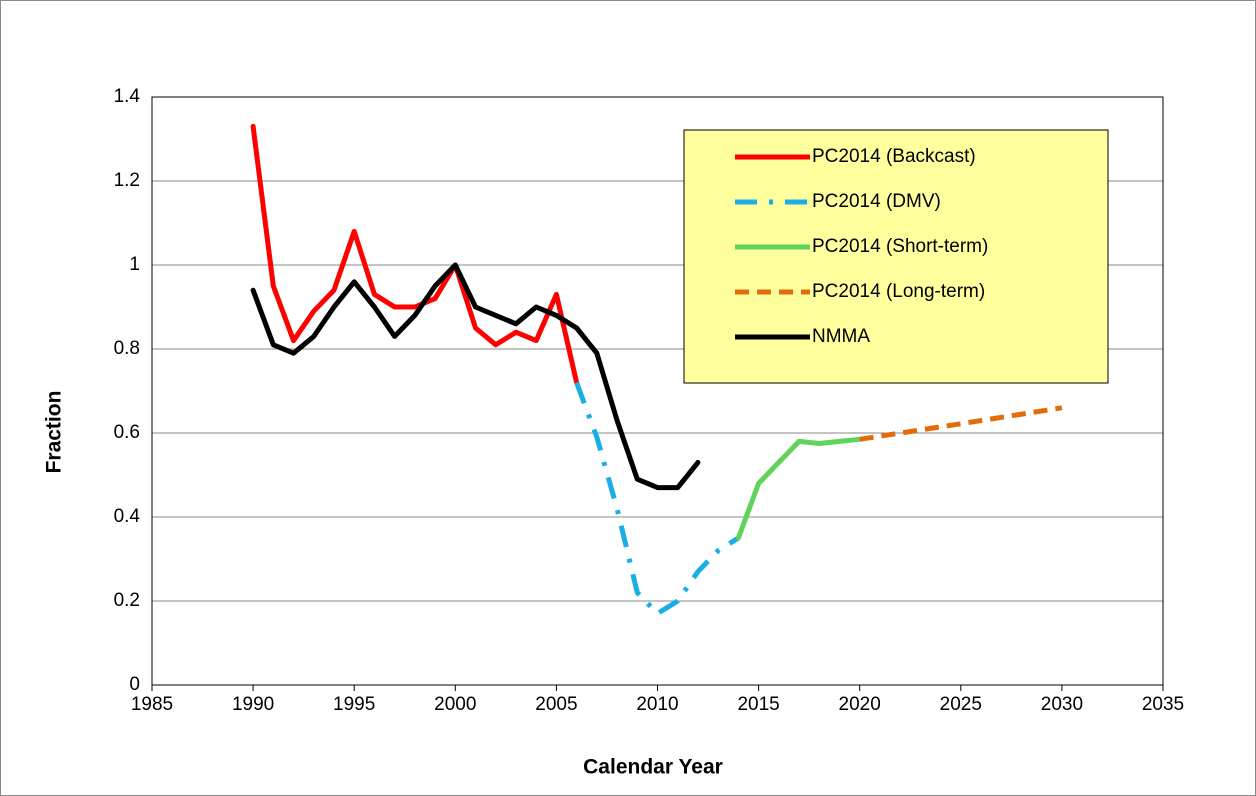 This screenshot has width=1256, height=796. I want to click on x-tick-label: 2020, so click(860, 704).